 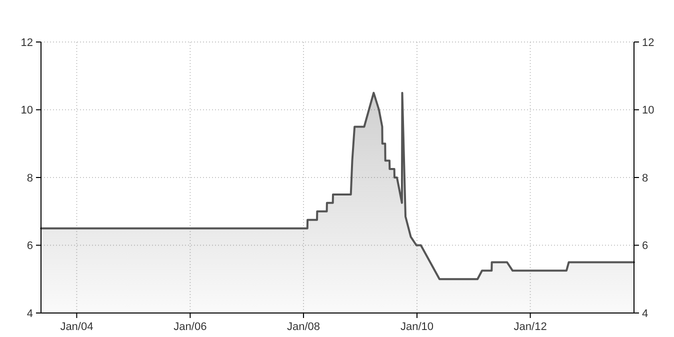 What do you see at coordinates (26, 110) in the screenshot?
I see `y-tick-label: 10` at bounding box center [26, 110].